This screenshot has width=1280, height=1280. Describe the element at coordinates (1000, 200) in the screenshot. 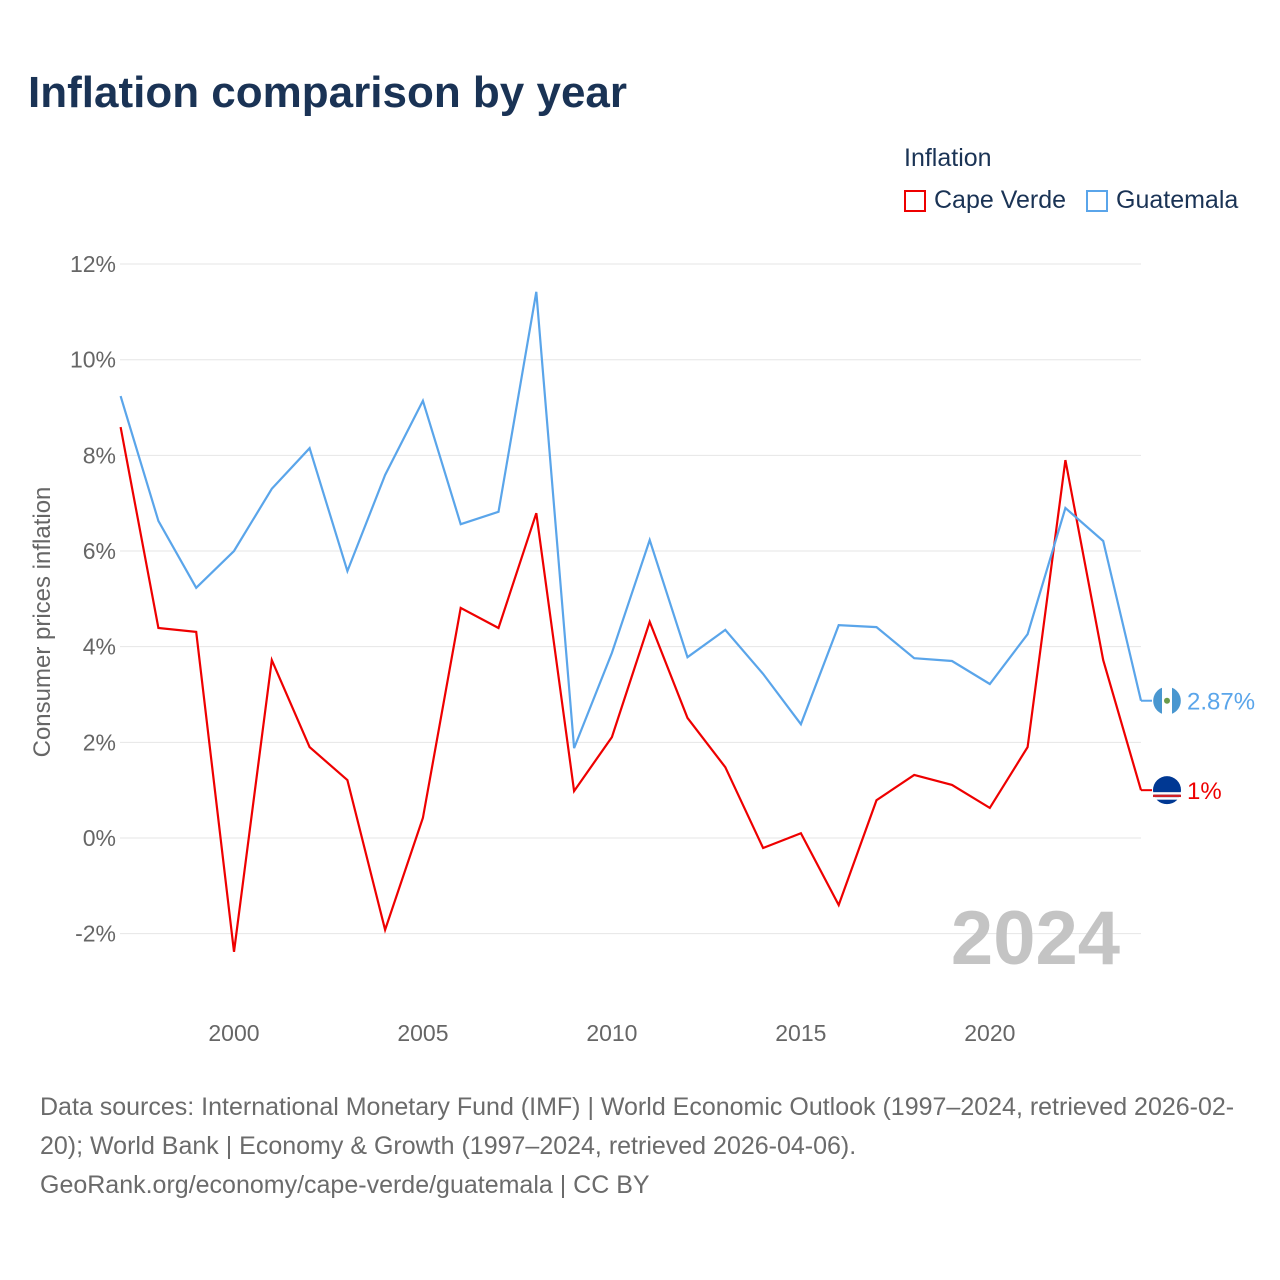

I see `legend-label: Cape Verde` at that location.